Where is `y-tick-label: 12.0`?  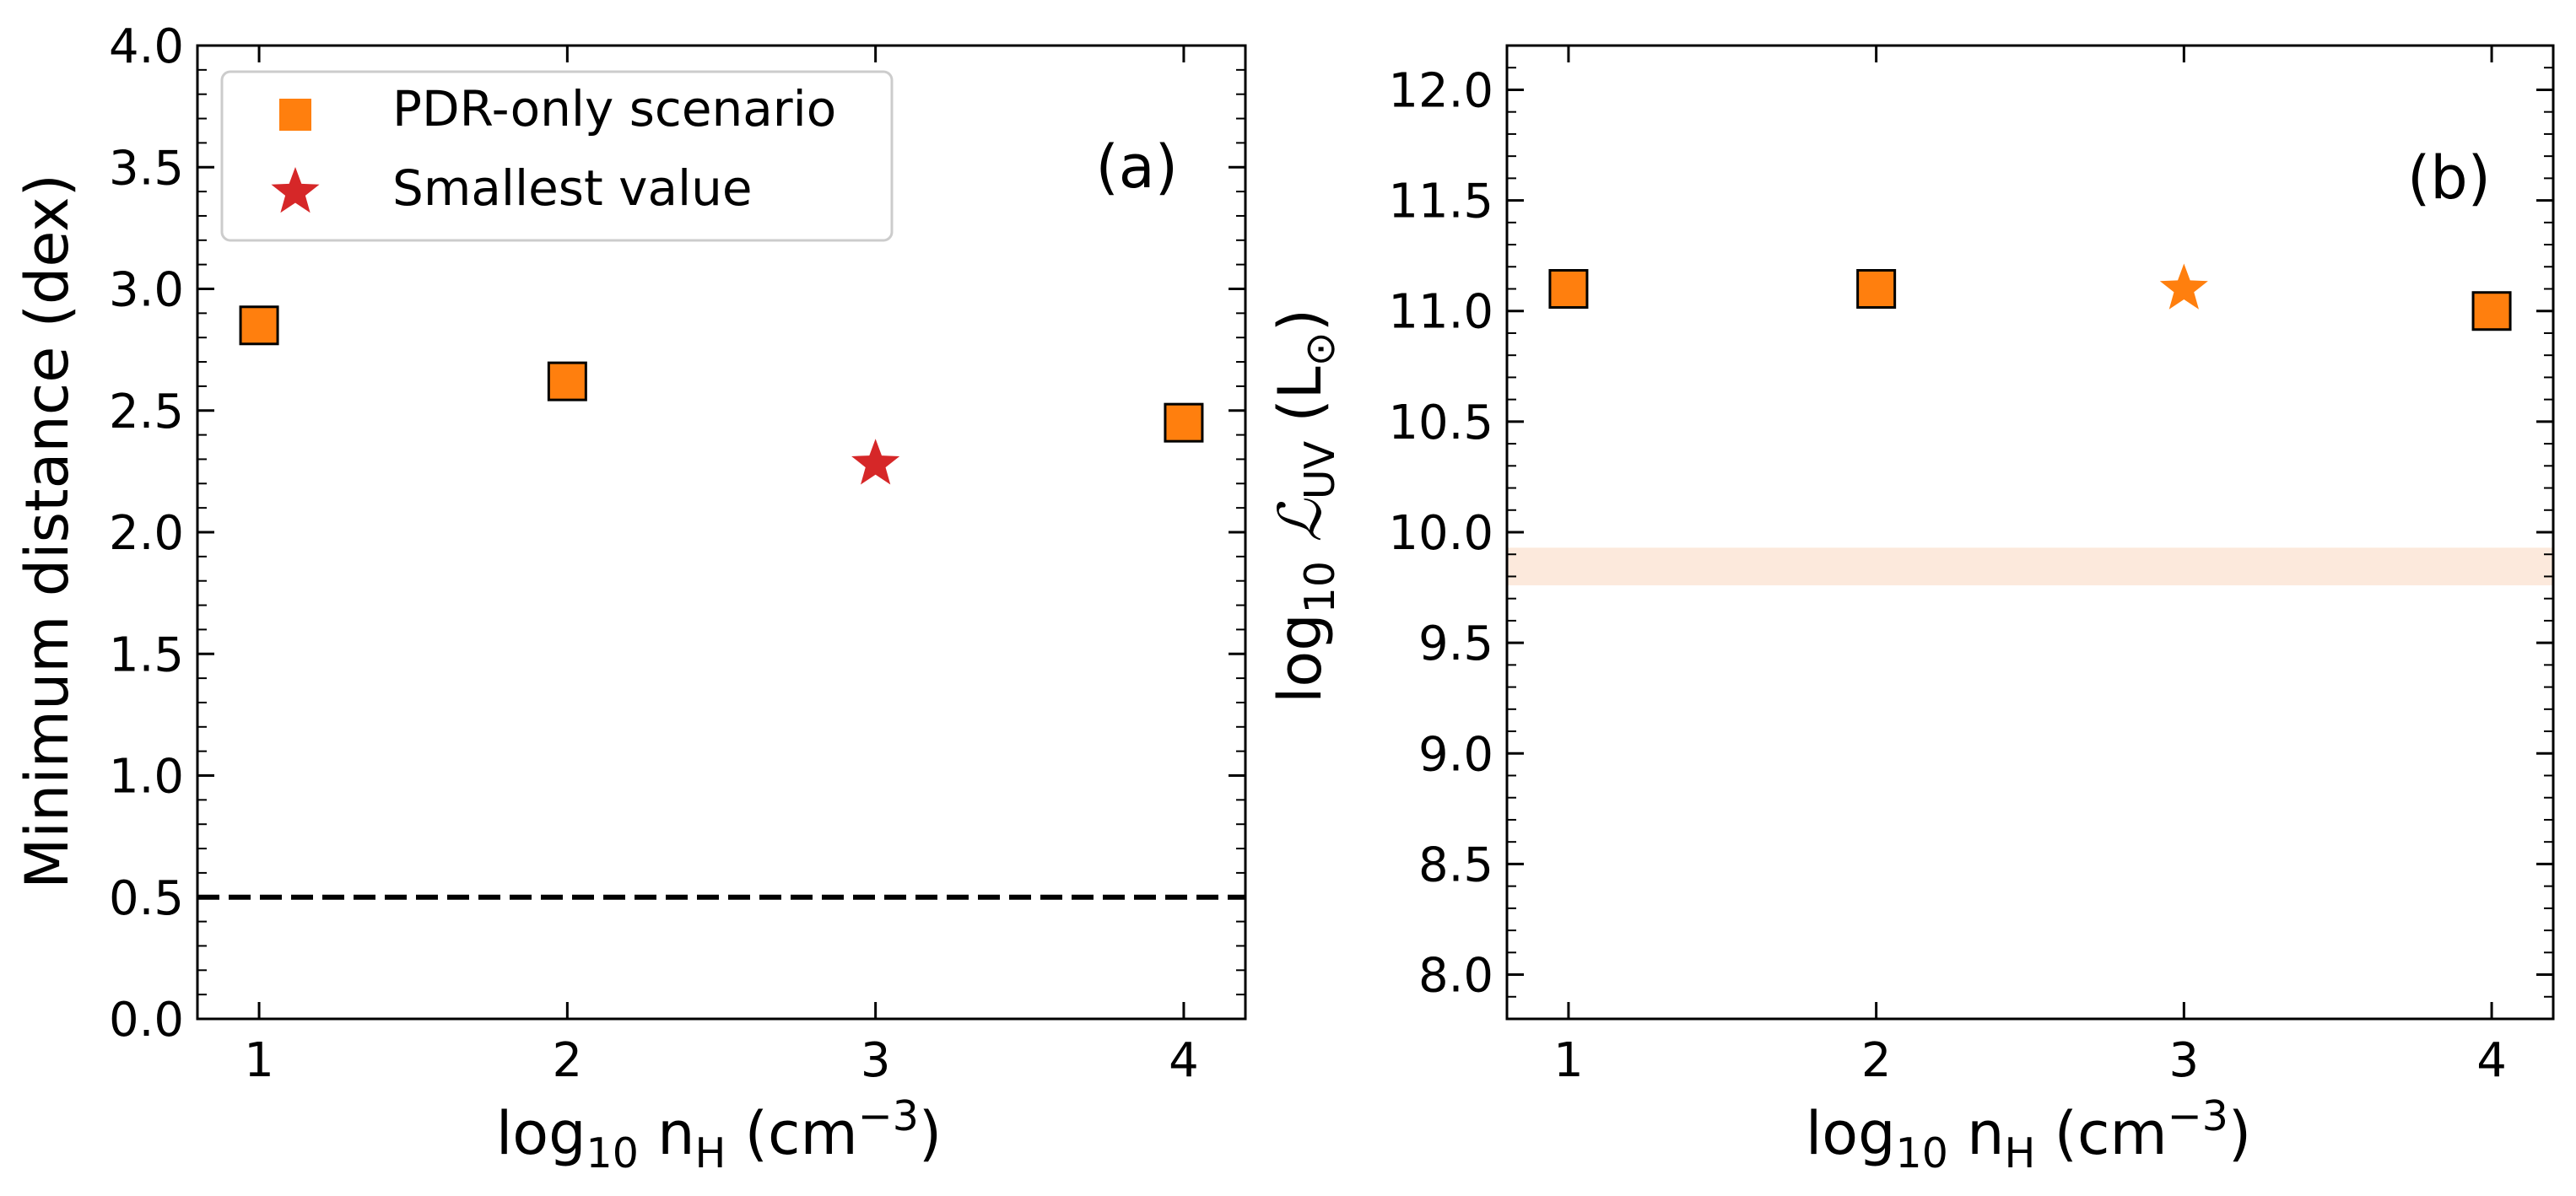
y-tick-label: 12.0 is located at coordinates (1440, 90).